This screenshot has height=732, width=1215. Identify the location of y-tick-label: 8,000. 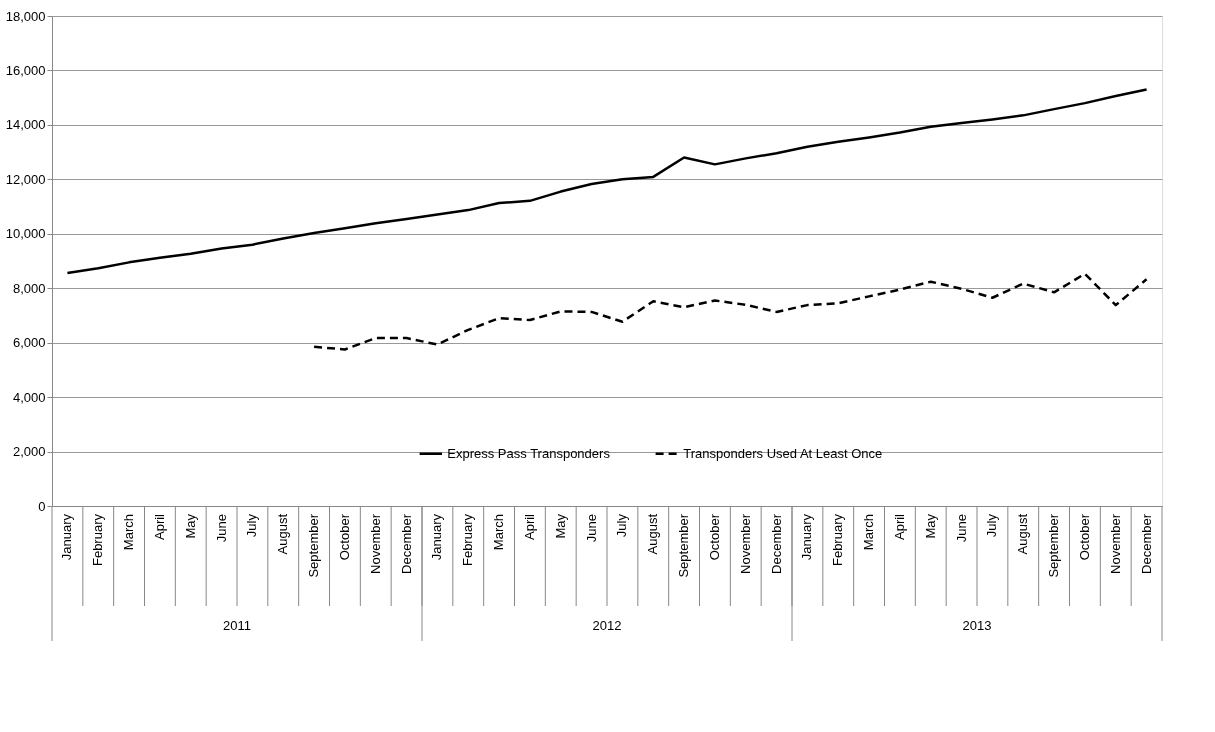
(29, 288).